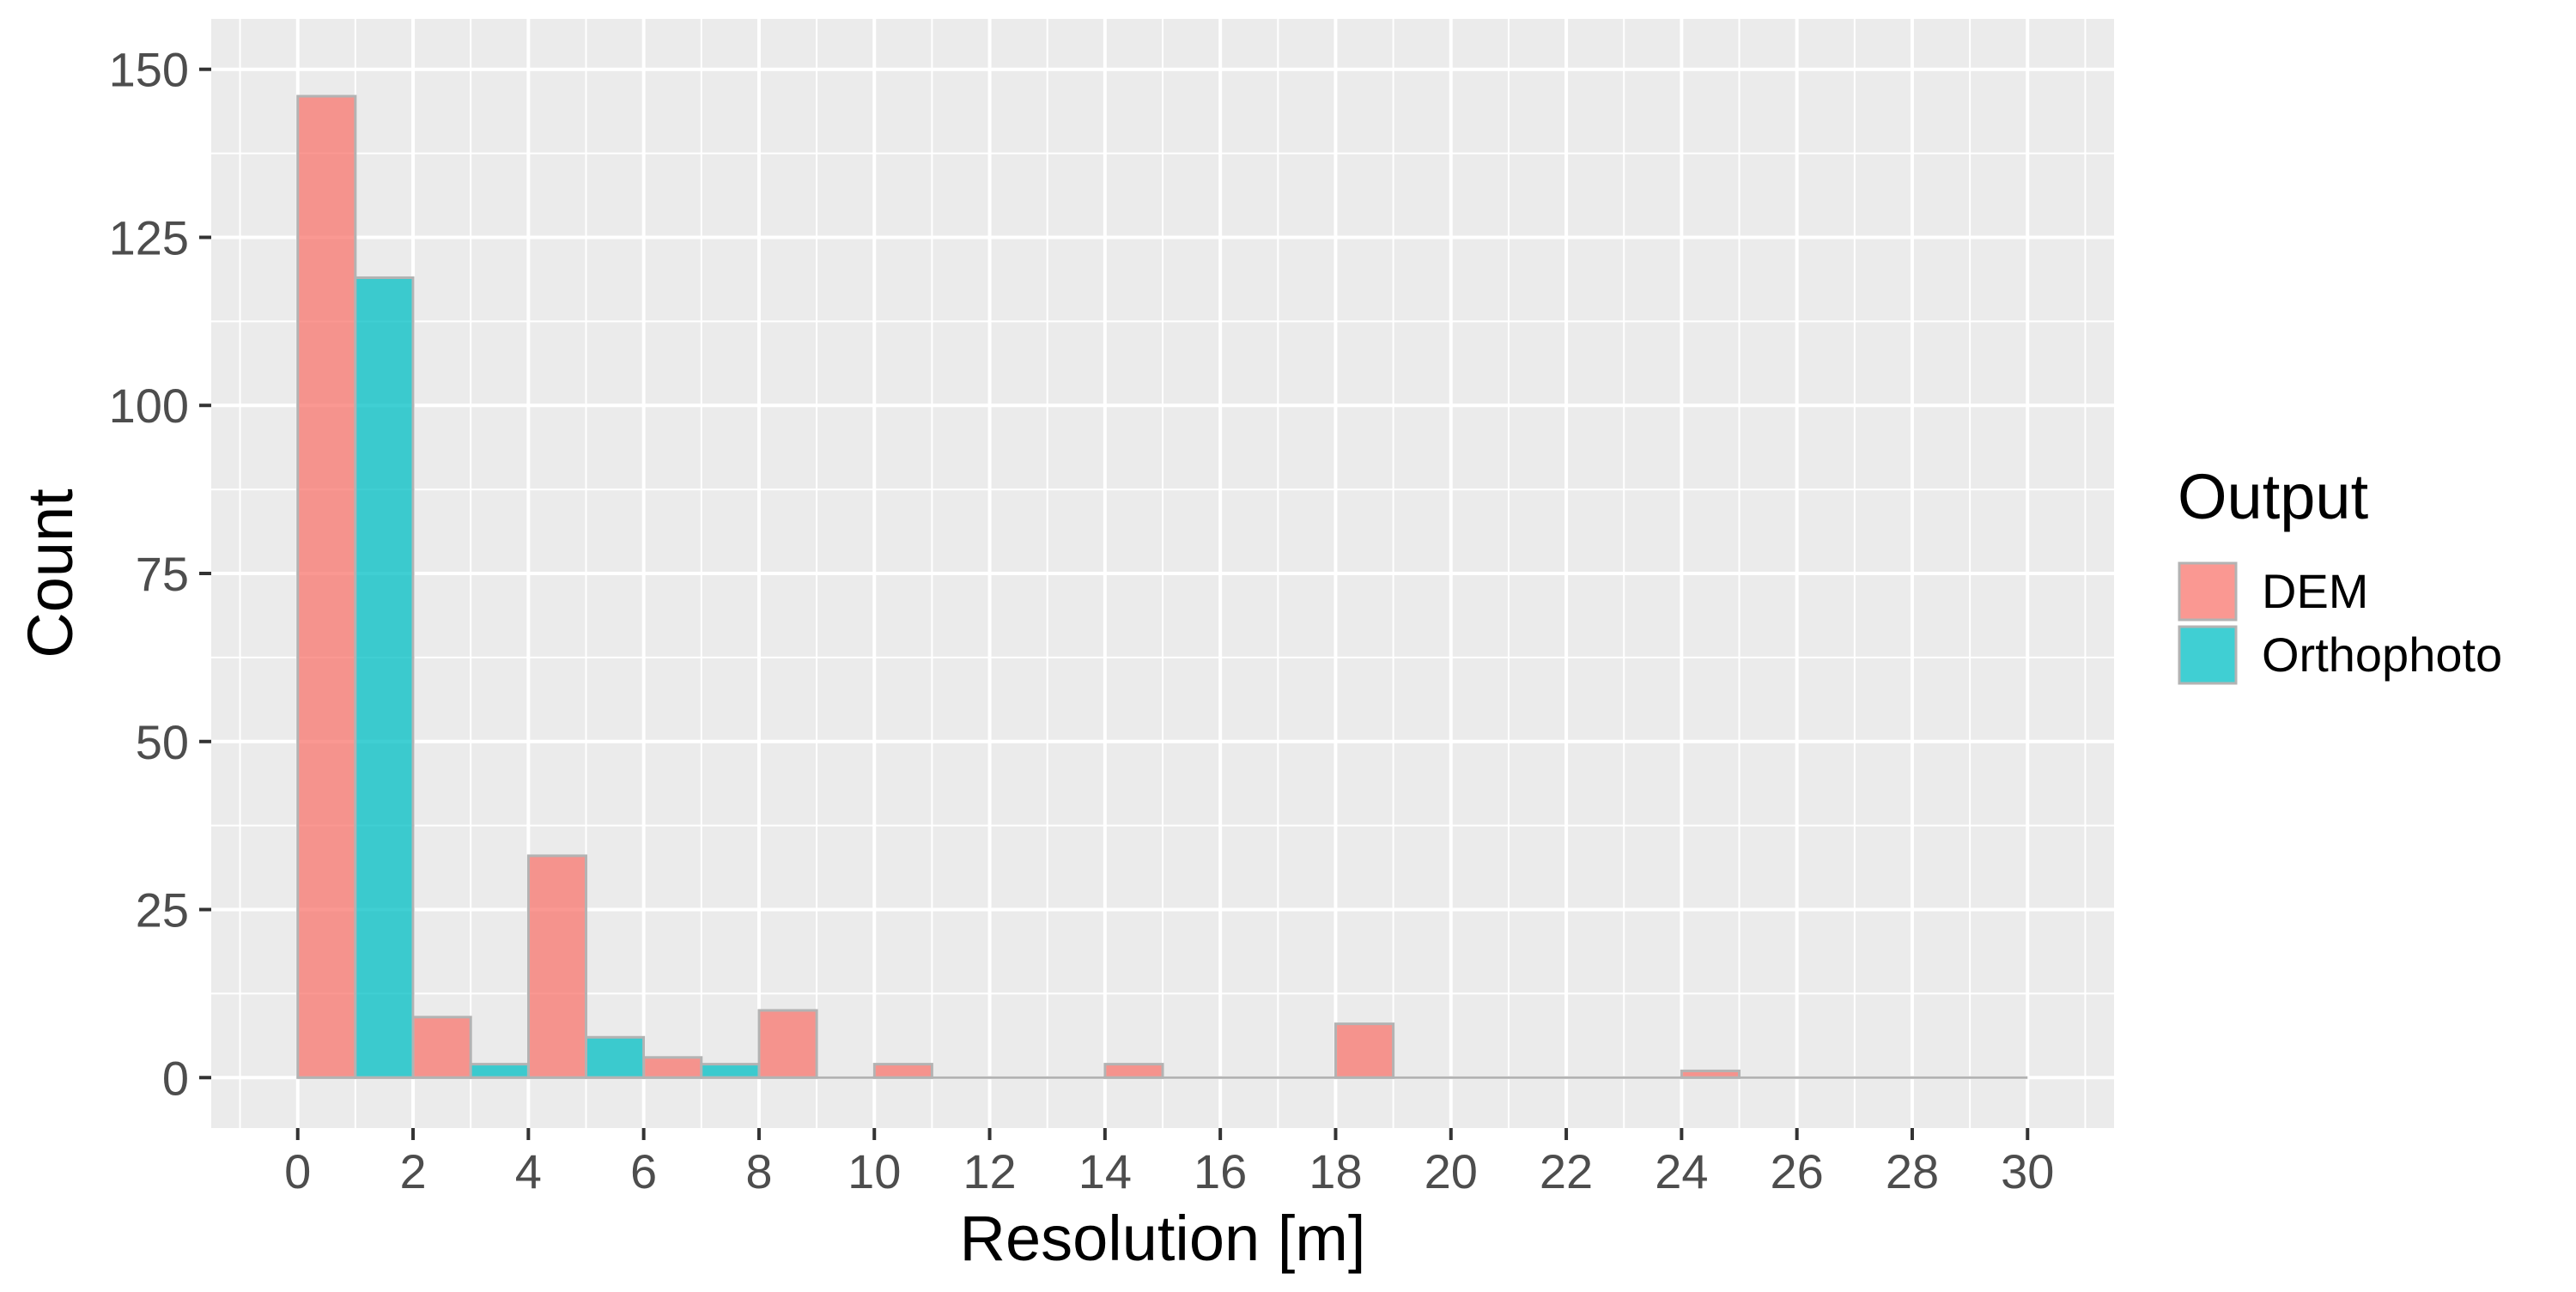 This screenshot has width=2576, height=1292. I want to click on y-tick-label: 150, so click(149, 70).